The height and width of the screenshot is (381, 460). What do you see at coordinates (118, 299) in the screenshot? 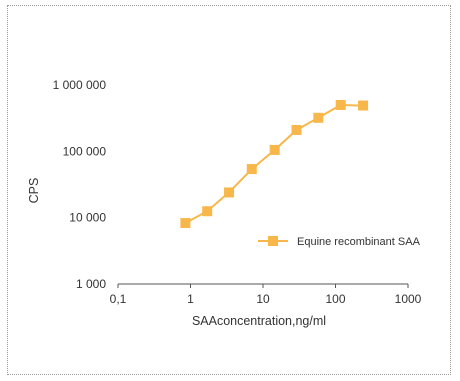
I see `x-tick-label: 0,1` at bounding box center [118, 299].